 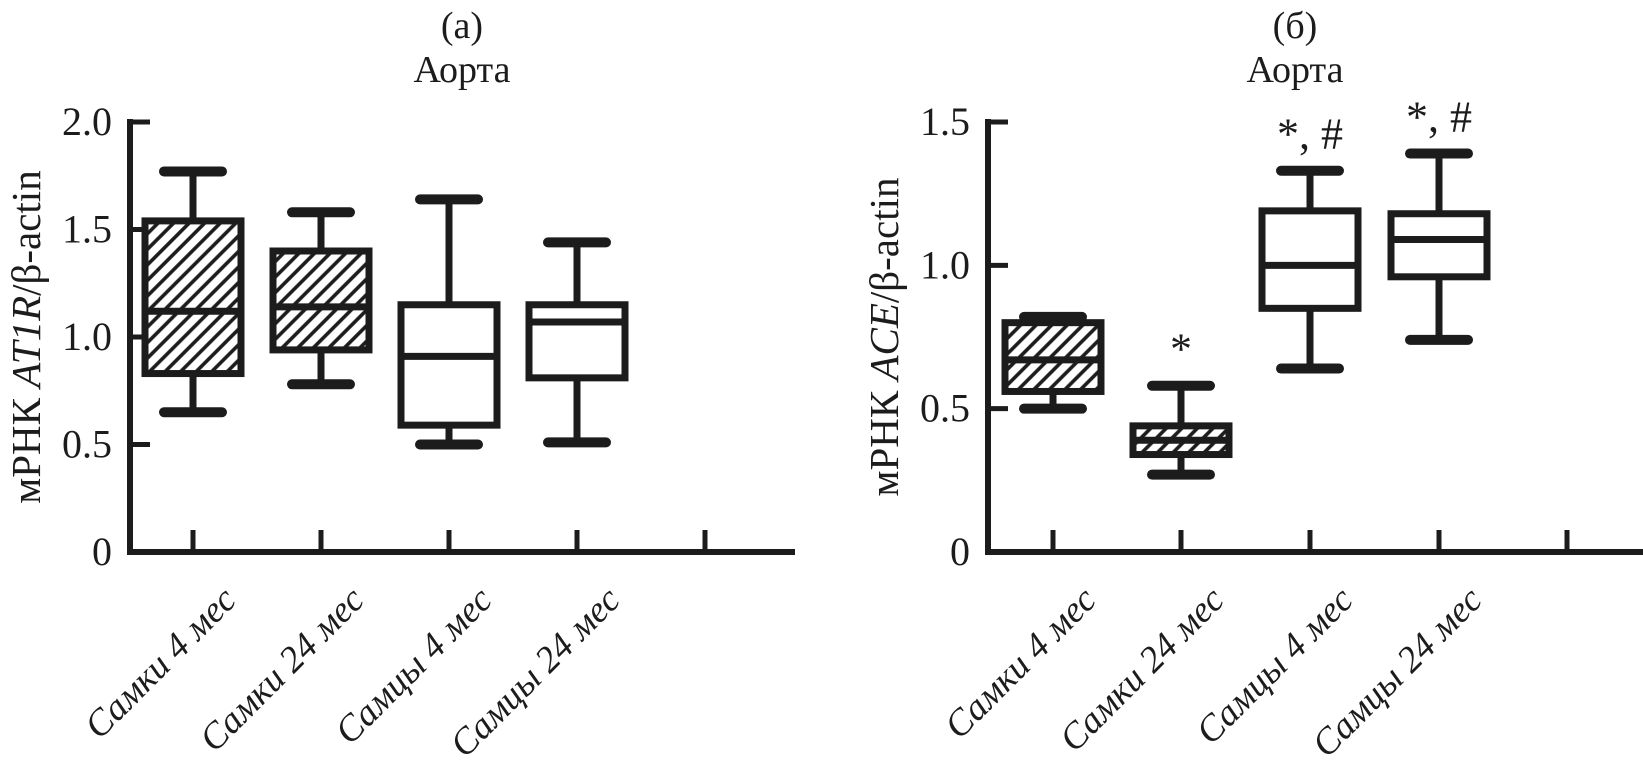 I want to click on y-axis-label: мРНК AT1R/β-actin, so click(x=26, y=336).